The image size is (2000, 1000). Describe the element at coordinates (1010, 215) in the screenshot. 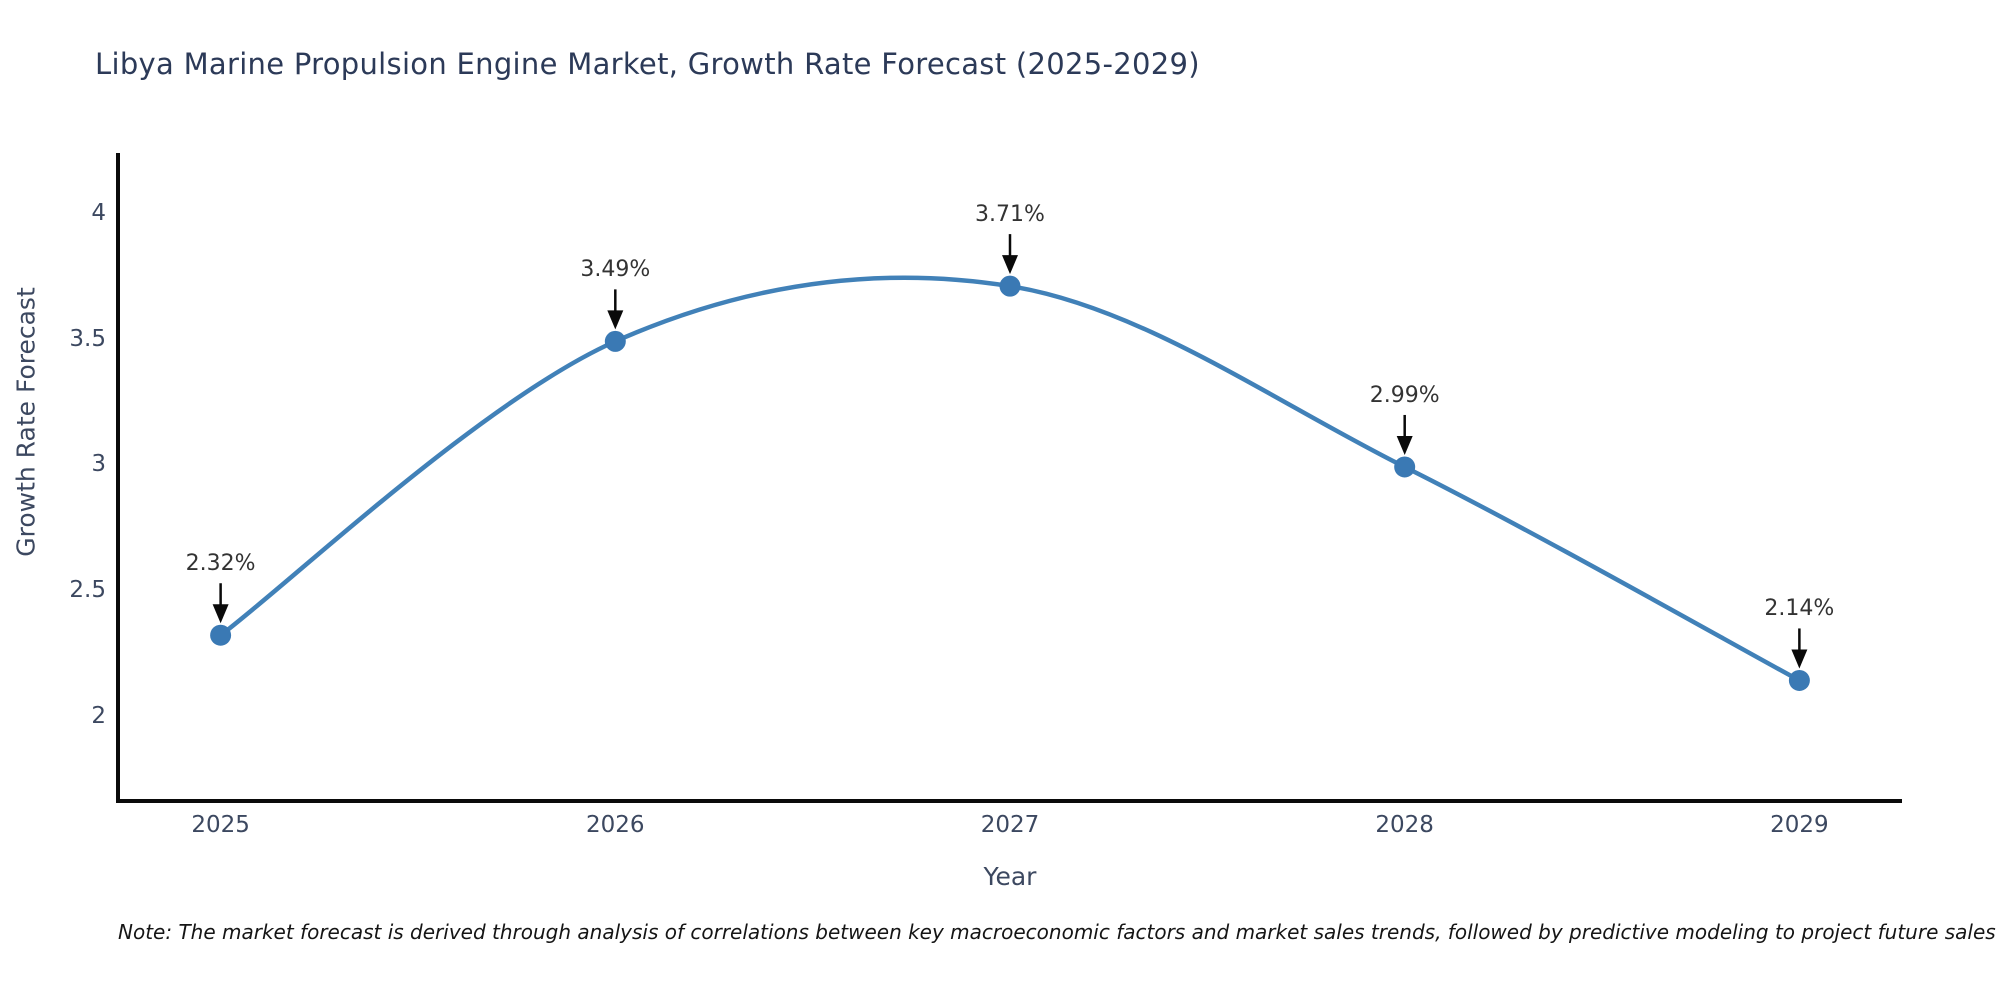

I see `data-point-value-label: 3.71%` at that location.